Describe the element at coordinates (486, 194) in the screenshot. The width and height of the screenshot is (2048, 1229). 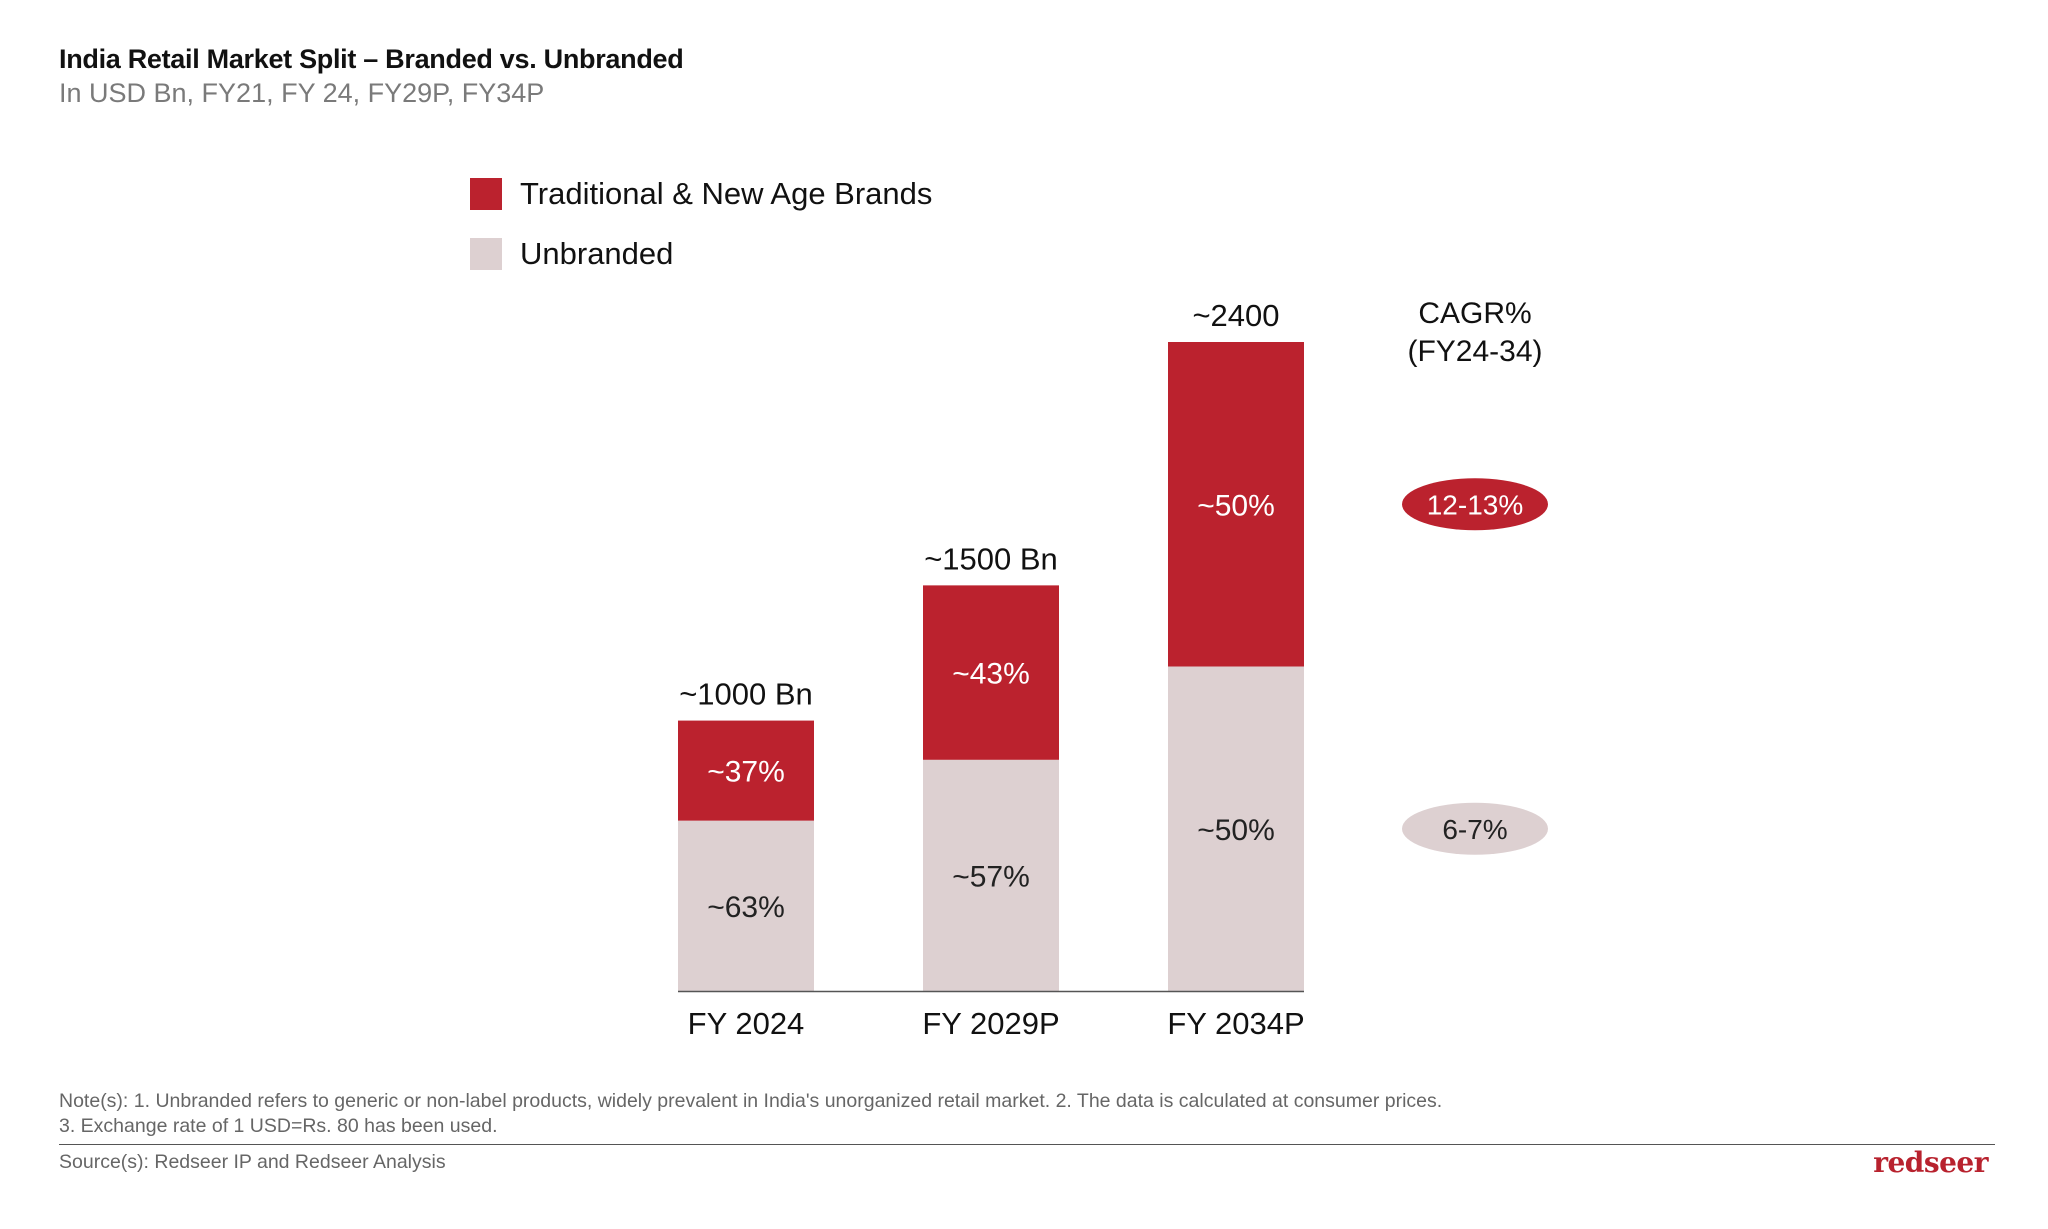
I see `legend-swatch-branded` at that location.